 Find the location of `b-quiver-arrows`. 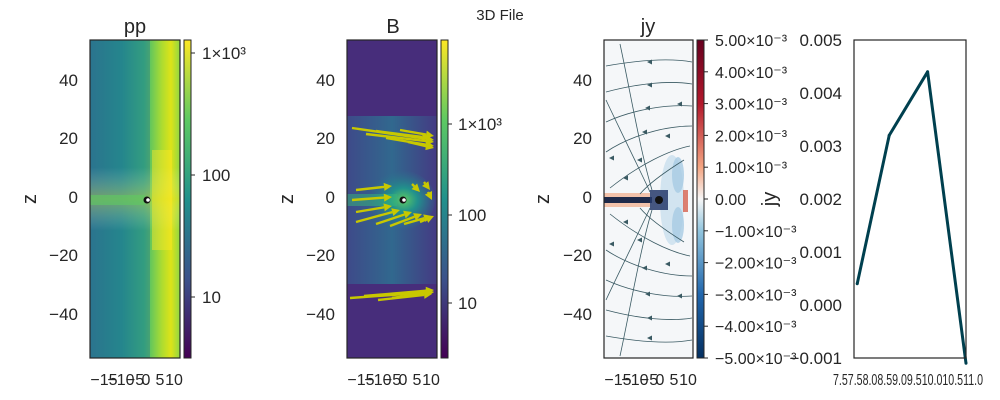

b-quiver-arrows is located at coordinates (391, 214).